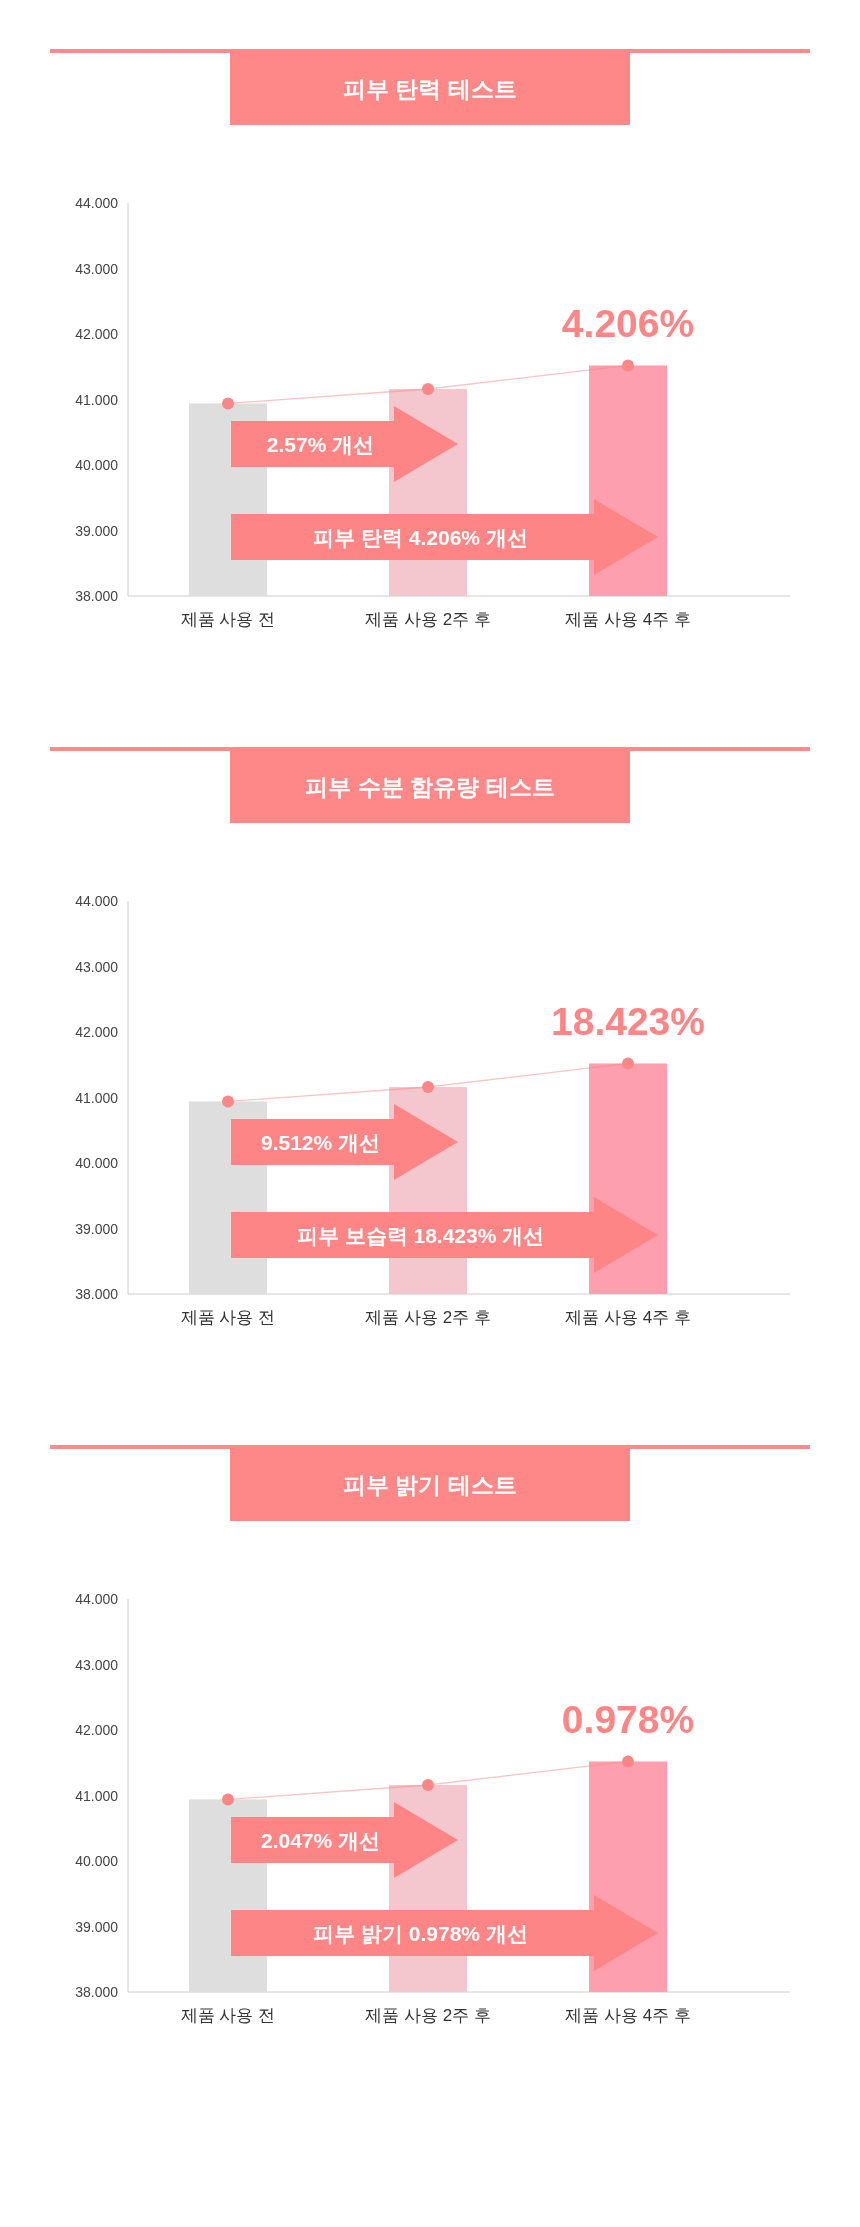  What do you see at coordinates (628, 324) in the screenshot?
I see `annotation: 4.206%` at bounding box center [628, 324].